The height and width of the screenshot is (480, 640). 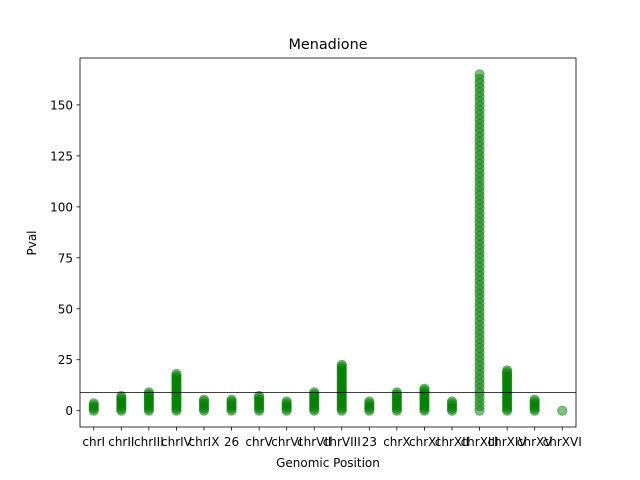 I want to click on y-tick-label: 25, so click(x=65, y=360).